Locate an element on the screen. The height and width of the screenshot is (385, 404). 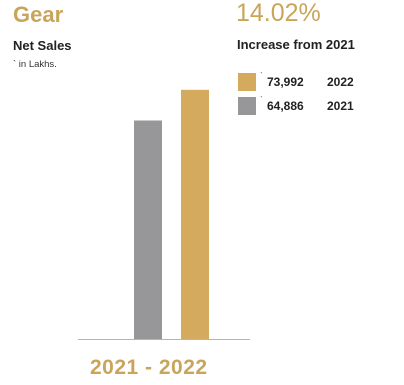
chart-title: Gear is located at coordinates (38, 14).